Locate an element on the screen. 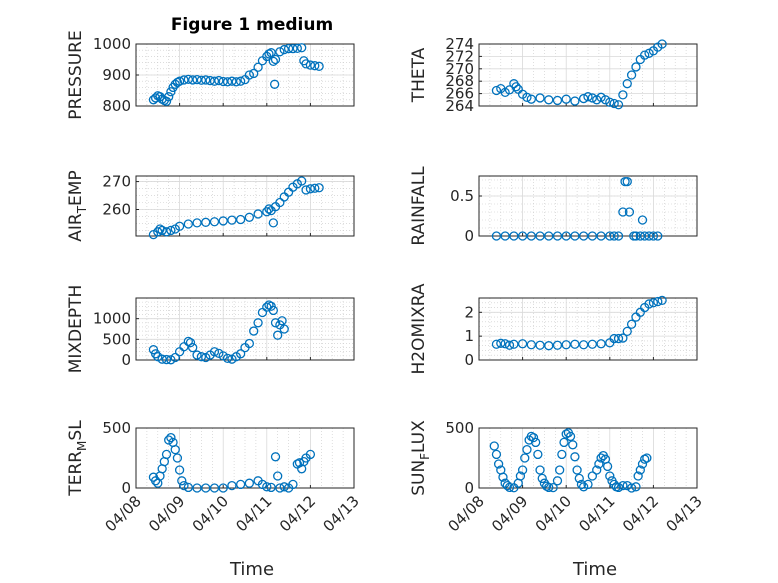 This screenshot has width=778, height=583. x-tick-label: 04/12 is located at coordinates (297, 513).